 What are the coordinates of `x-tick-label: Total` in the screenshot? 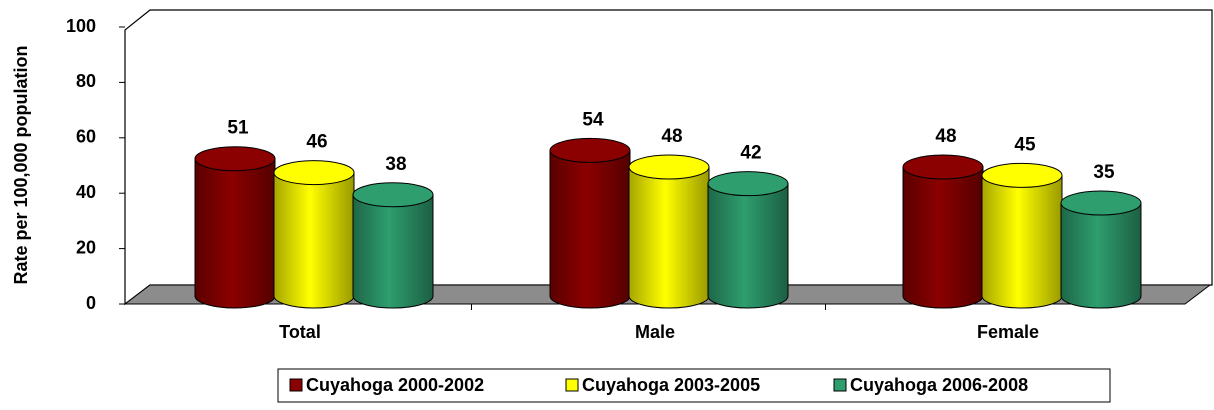 It's located at (300, 332).